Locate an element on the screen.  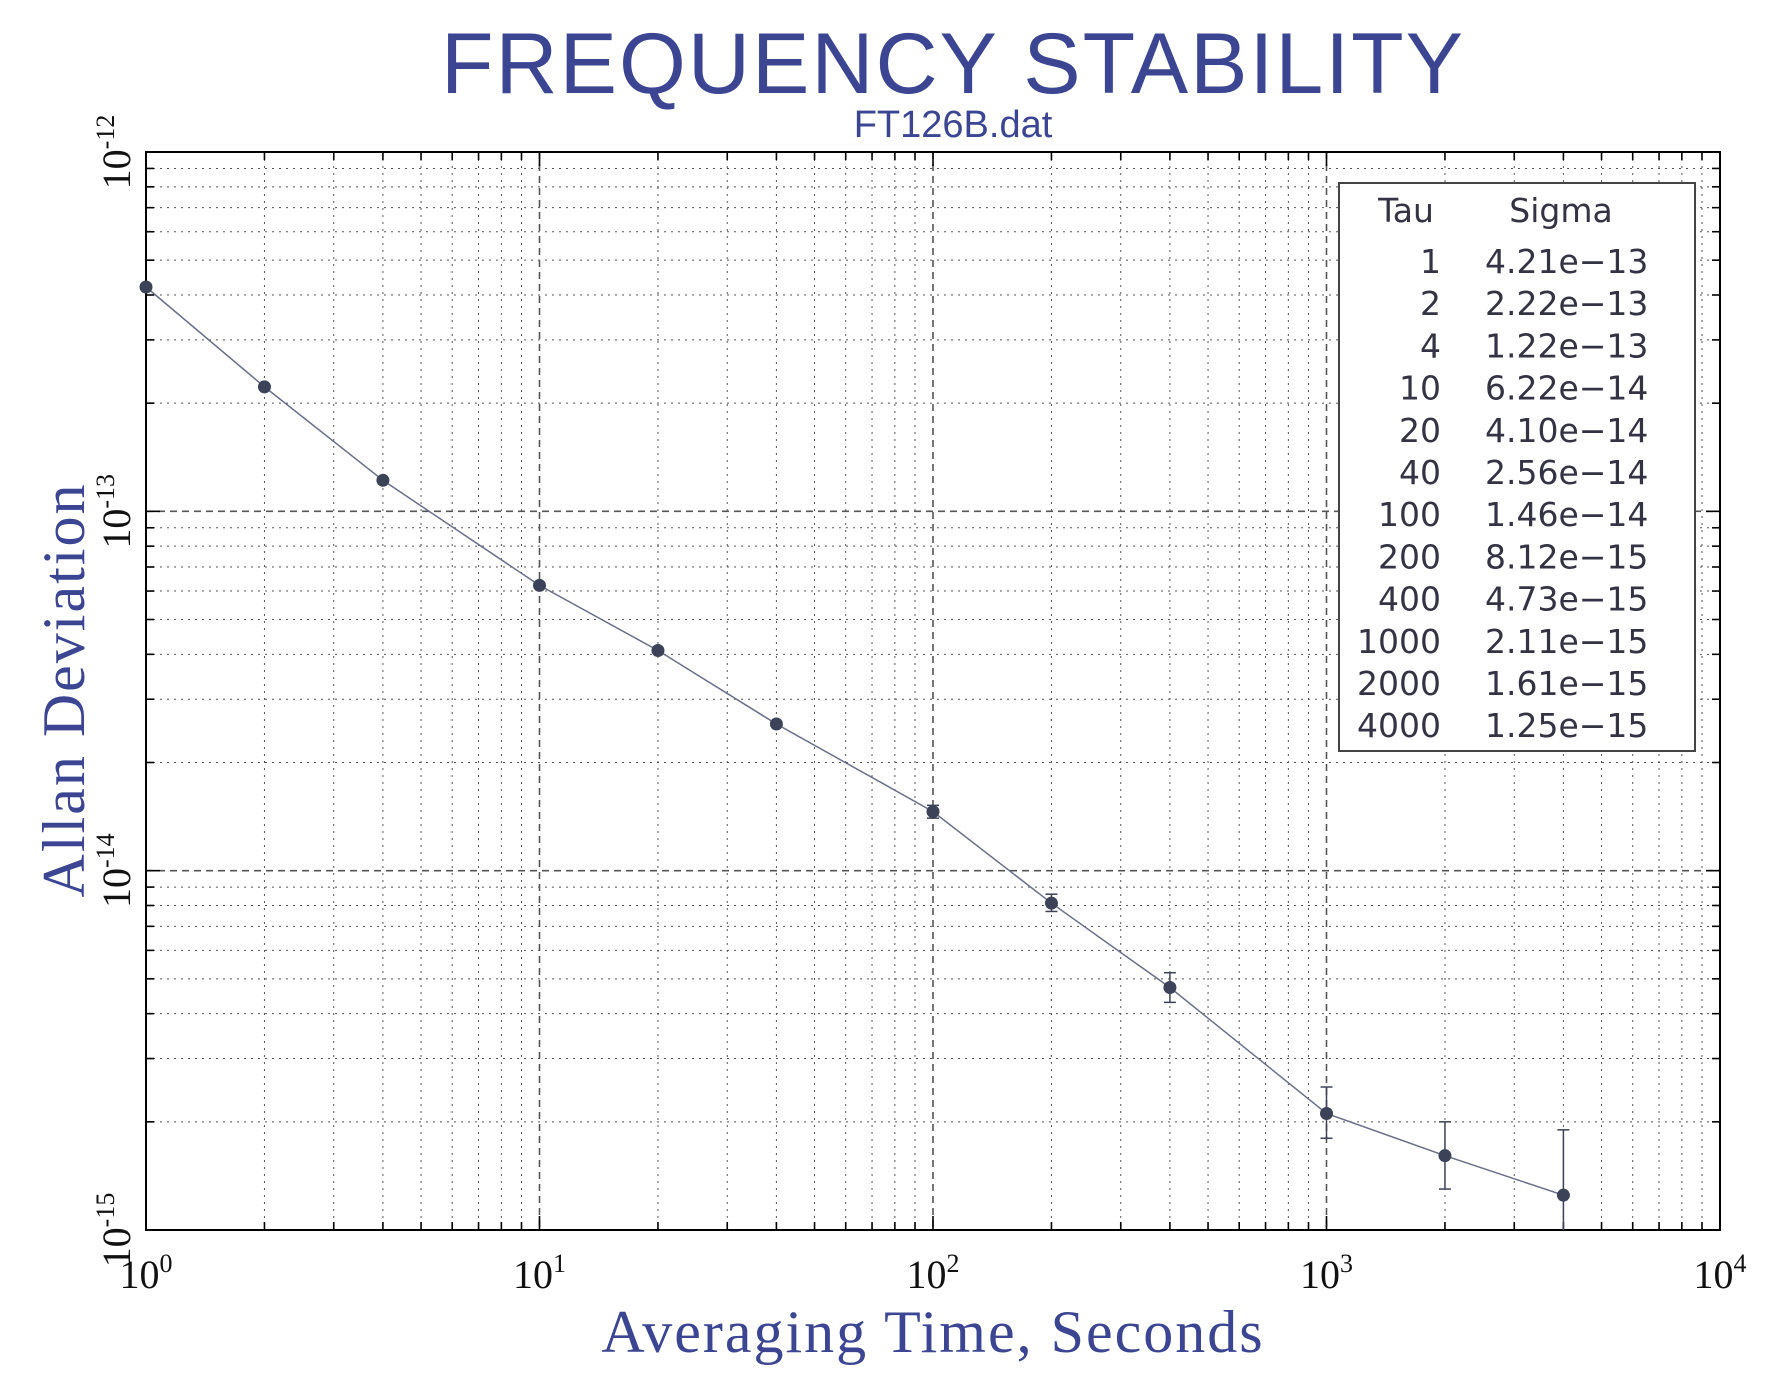
legend-box is located at coordinates (1517, 467).